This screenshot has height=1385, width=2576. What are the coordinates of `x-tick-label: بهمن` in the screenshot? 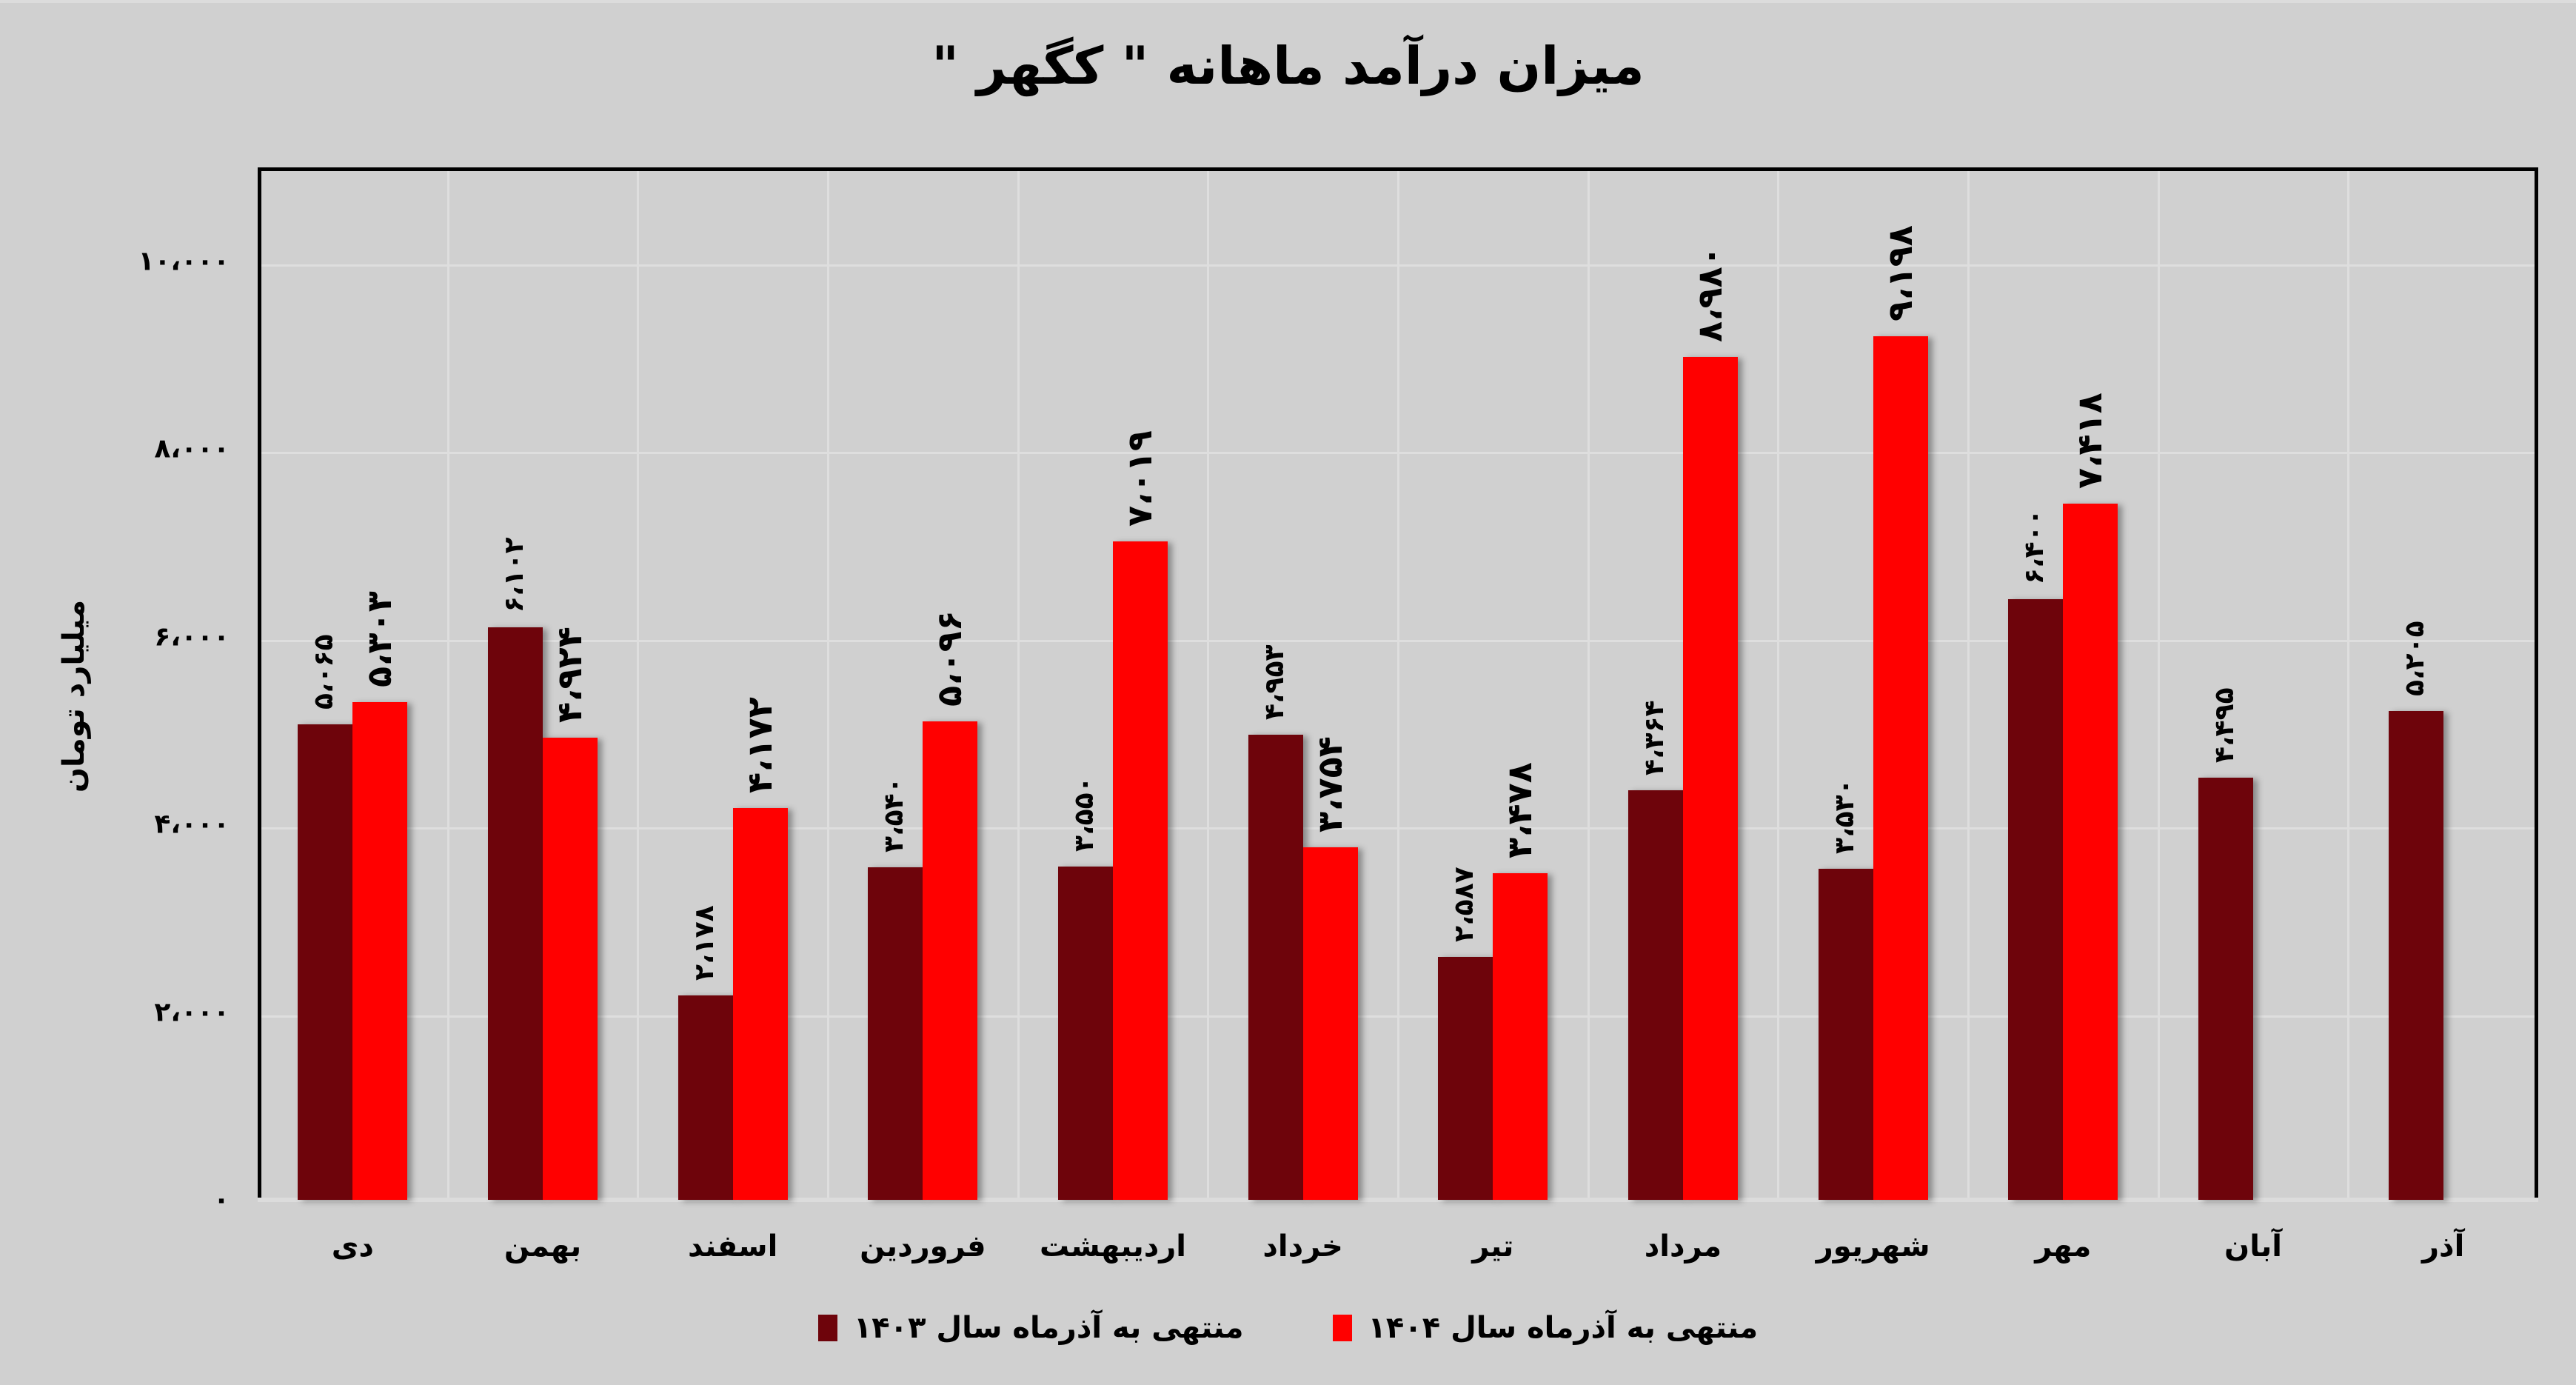 It's located at (543, 1246).